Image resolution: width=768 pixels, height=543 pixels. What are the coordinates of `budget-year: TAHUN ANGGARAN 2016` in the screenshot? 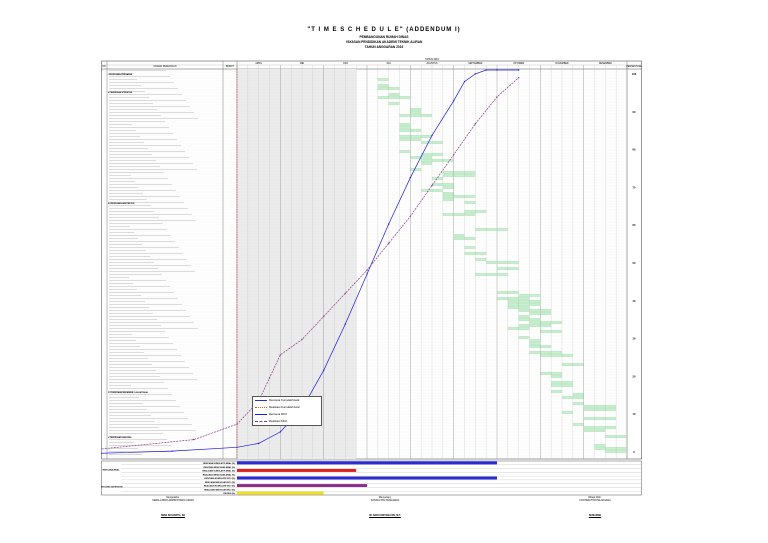 It's located at (384, 47).